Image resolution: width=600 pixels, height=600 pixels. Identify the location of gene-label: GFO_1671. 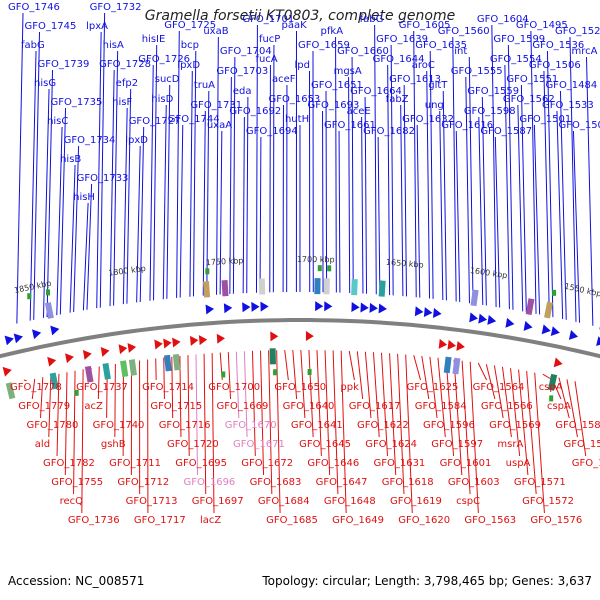
(259, 444).